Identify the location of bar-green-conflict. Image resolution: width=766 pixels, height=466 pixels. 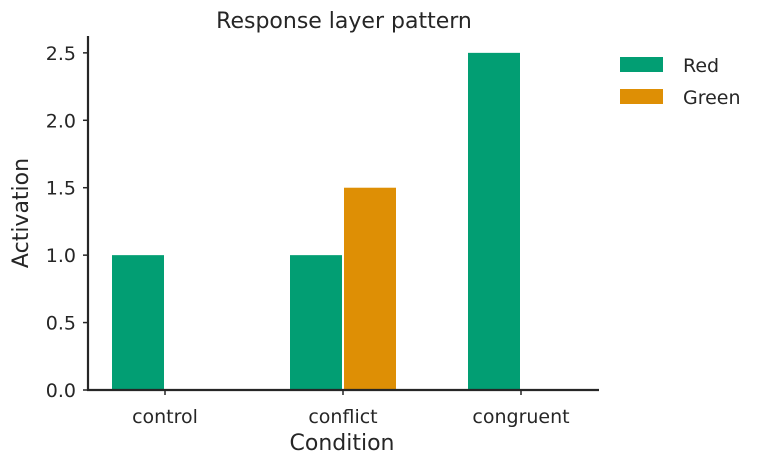
(370, 288).